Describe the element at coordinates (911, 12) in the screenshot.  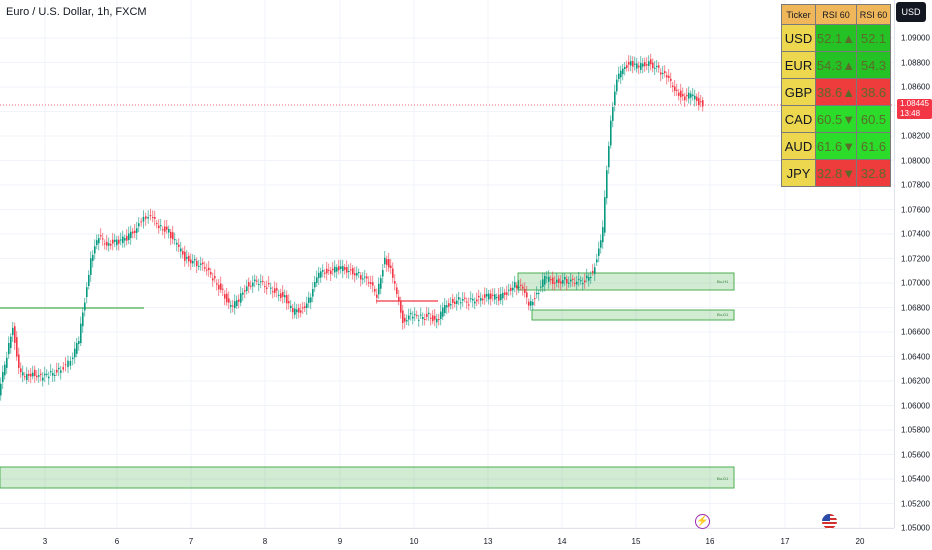
I see `currency-button: USD` at that location.